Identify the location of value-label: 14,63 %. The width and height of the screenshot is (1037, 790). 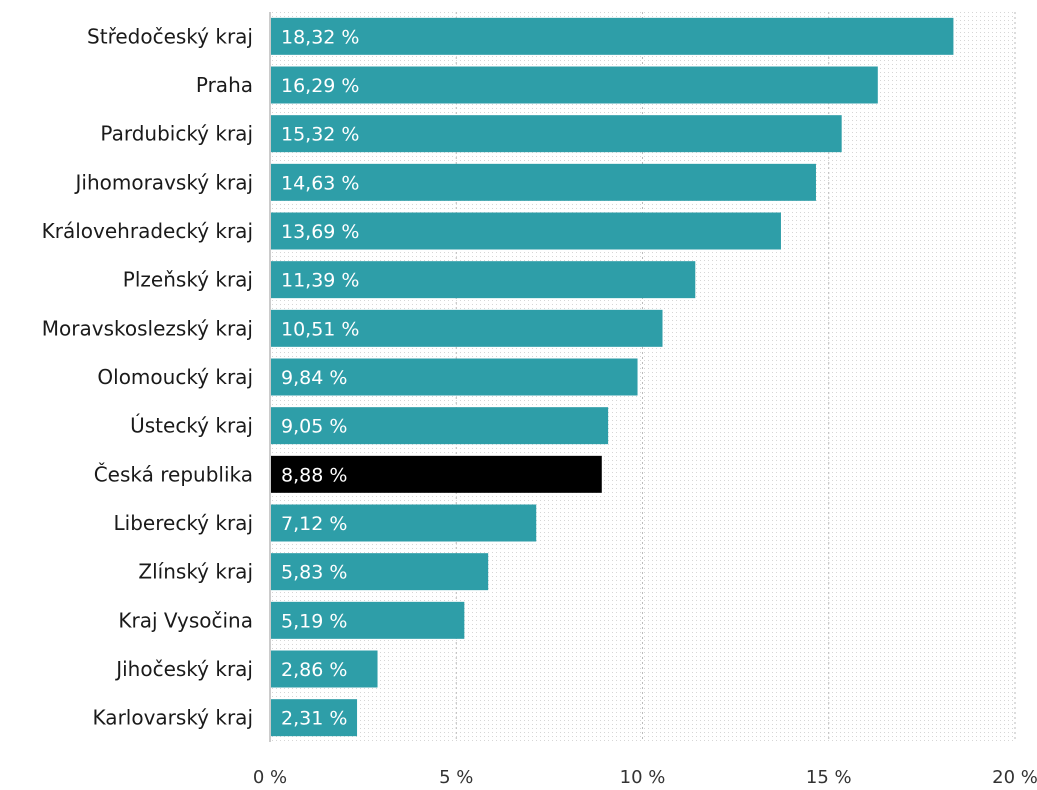
(320, 183).